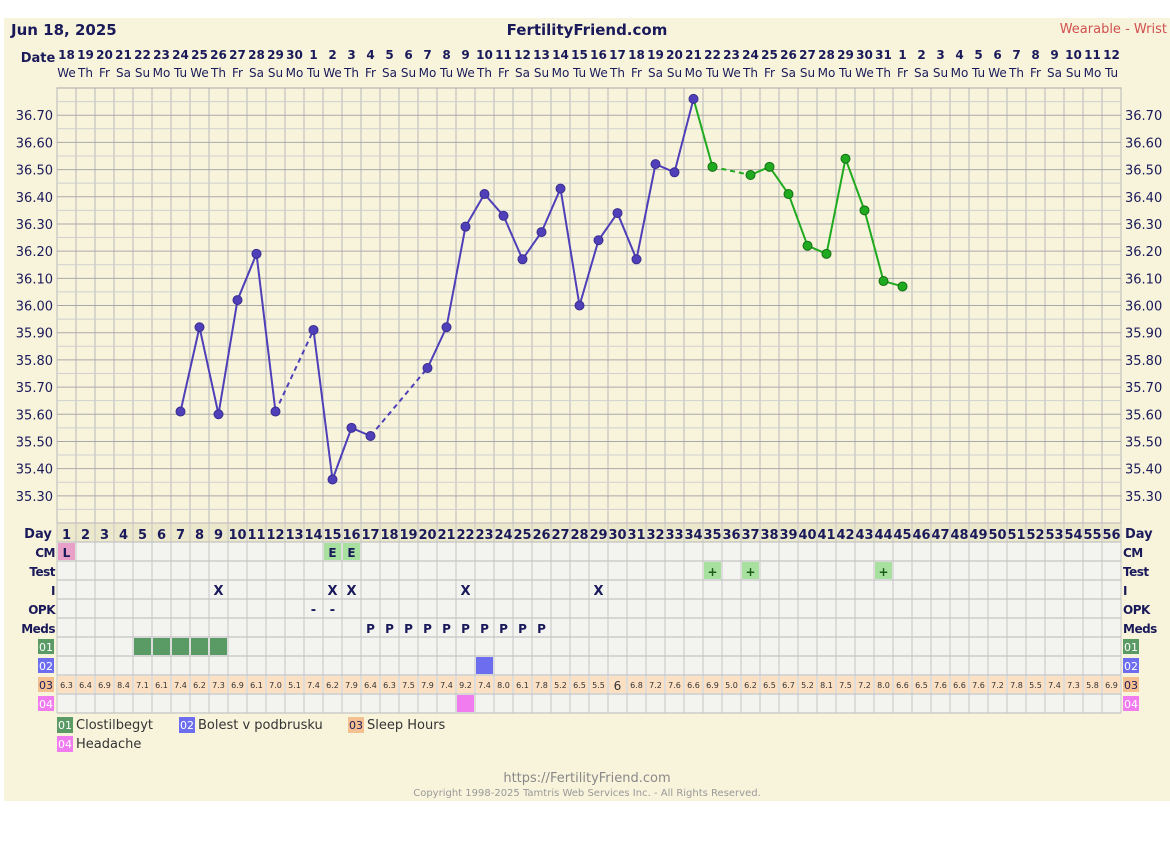  What do you see at coordinates (598, 535) in the screenshot?
I see `day-number: 29` at bounding box center [598, 535].